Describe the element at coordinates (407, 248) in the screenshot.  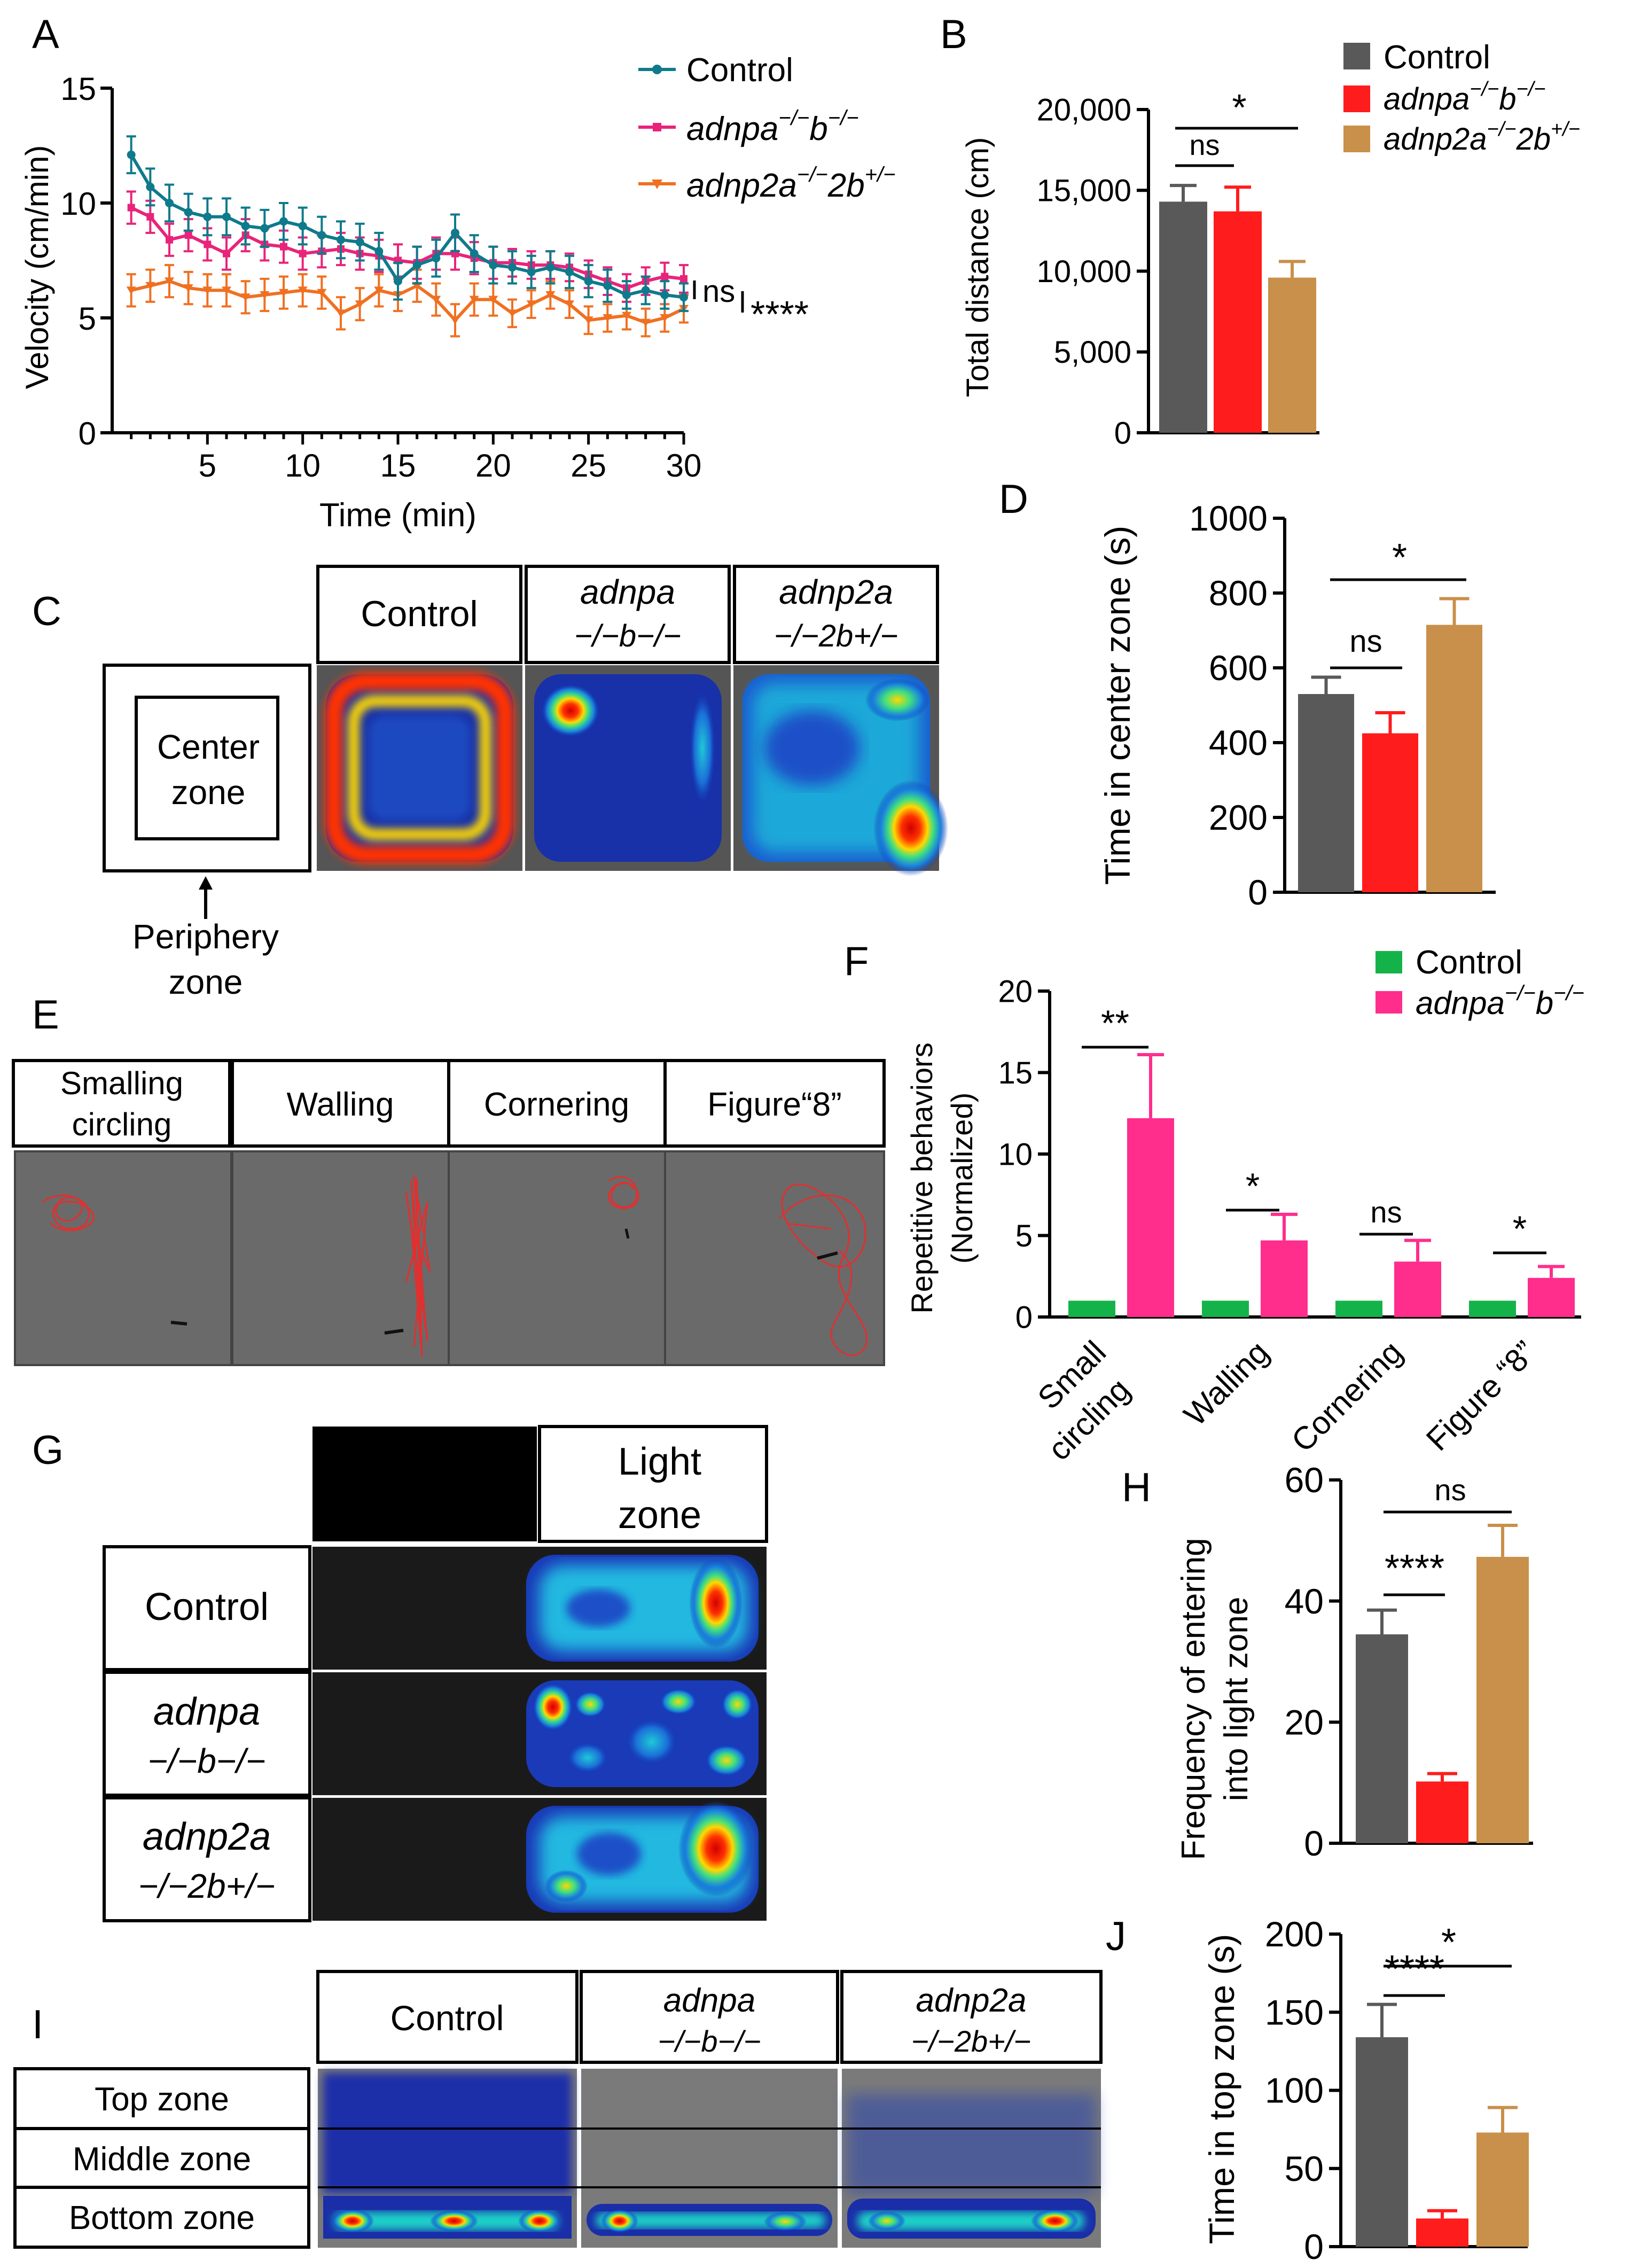
I see `series-adnpa-line` at that location.